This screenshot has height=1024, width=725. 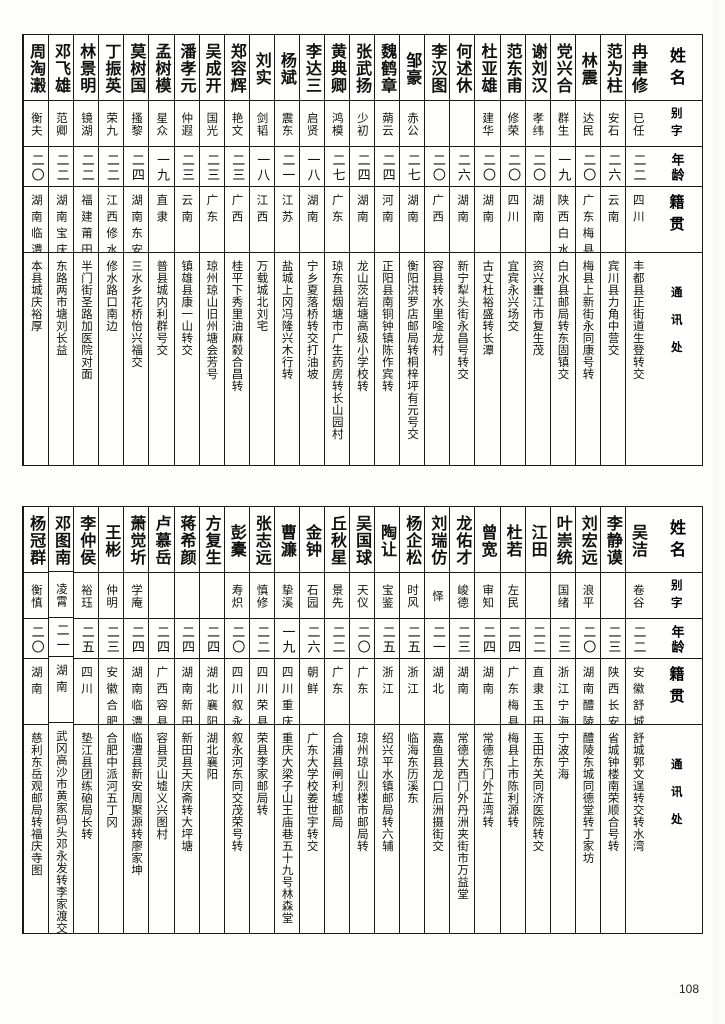 What do you see at coordinates (62, 540) in the screenshot?
I see `entry-name-text: 邓图南` at bounding box center [62, 540].